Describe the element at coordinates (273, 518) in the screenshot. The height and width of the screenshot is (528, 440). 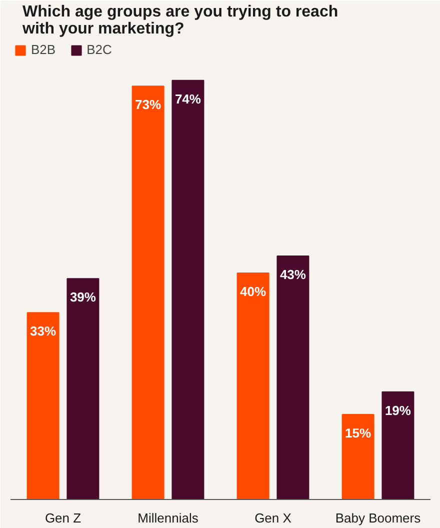
I see `x-tick-label: Gen X` at that location.